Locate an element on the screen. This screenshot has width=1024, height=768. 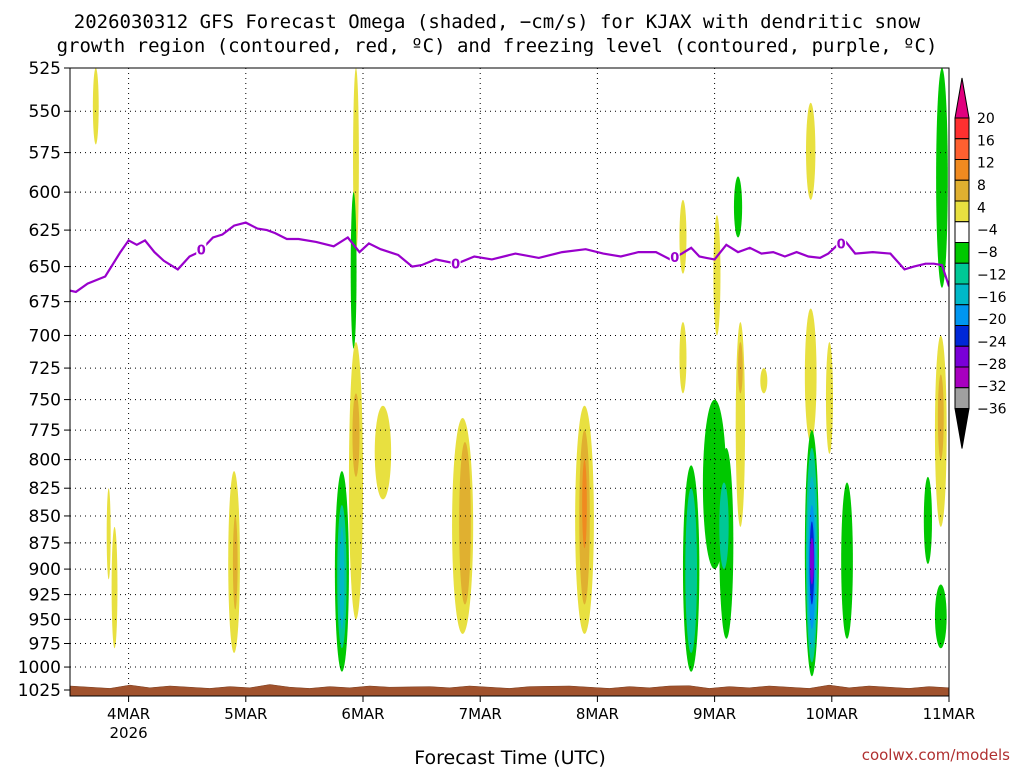
colorbar-label-13: −36 is located at coordinates (992, 410).